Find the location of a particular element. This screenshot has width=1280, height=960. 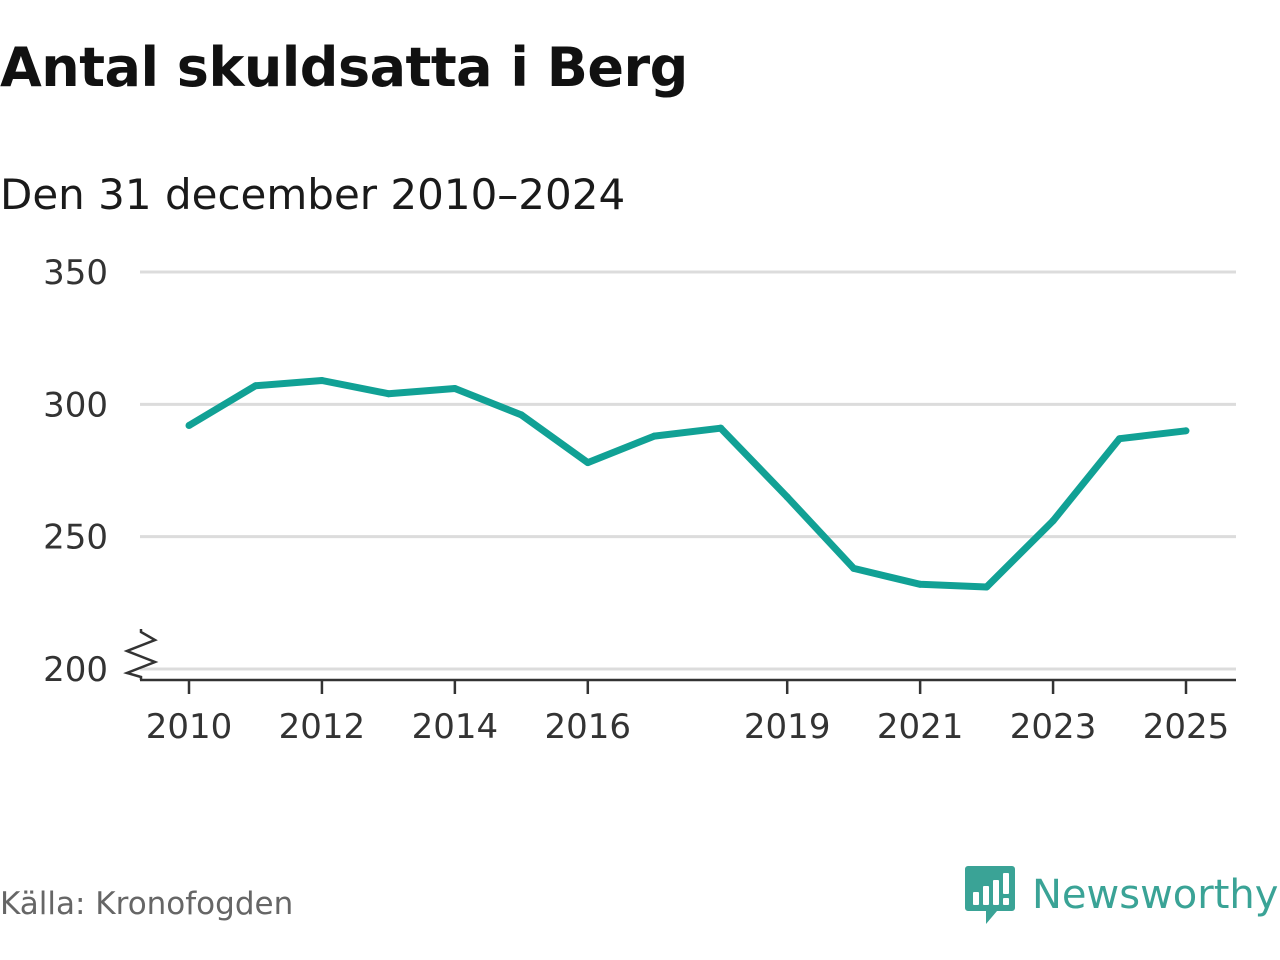

data-point-2025 is located at coordinates (1186, 431).